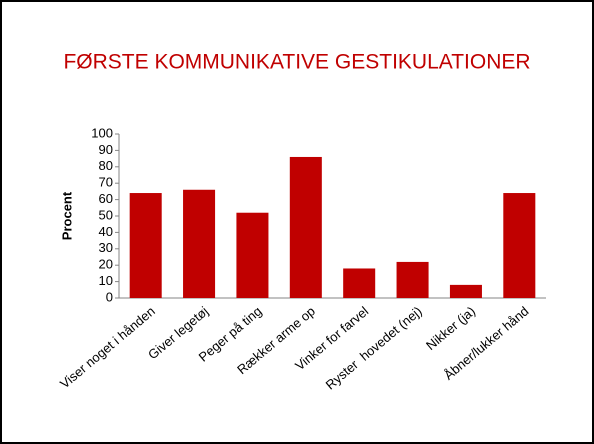 The image size is (594, 444). I want to click on y-axis-label: Procent, so click(66, 215).